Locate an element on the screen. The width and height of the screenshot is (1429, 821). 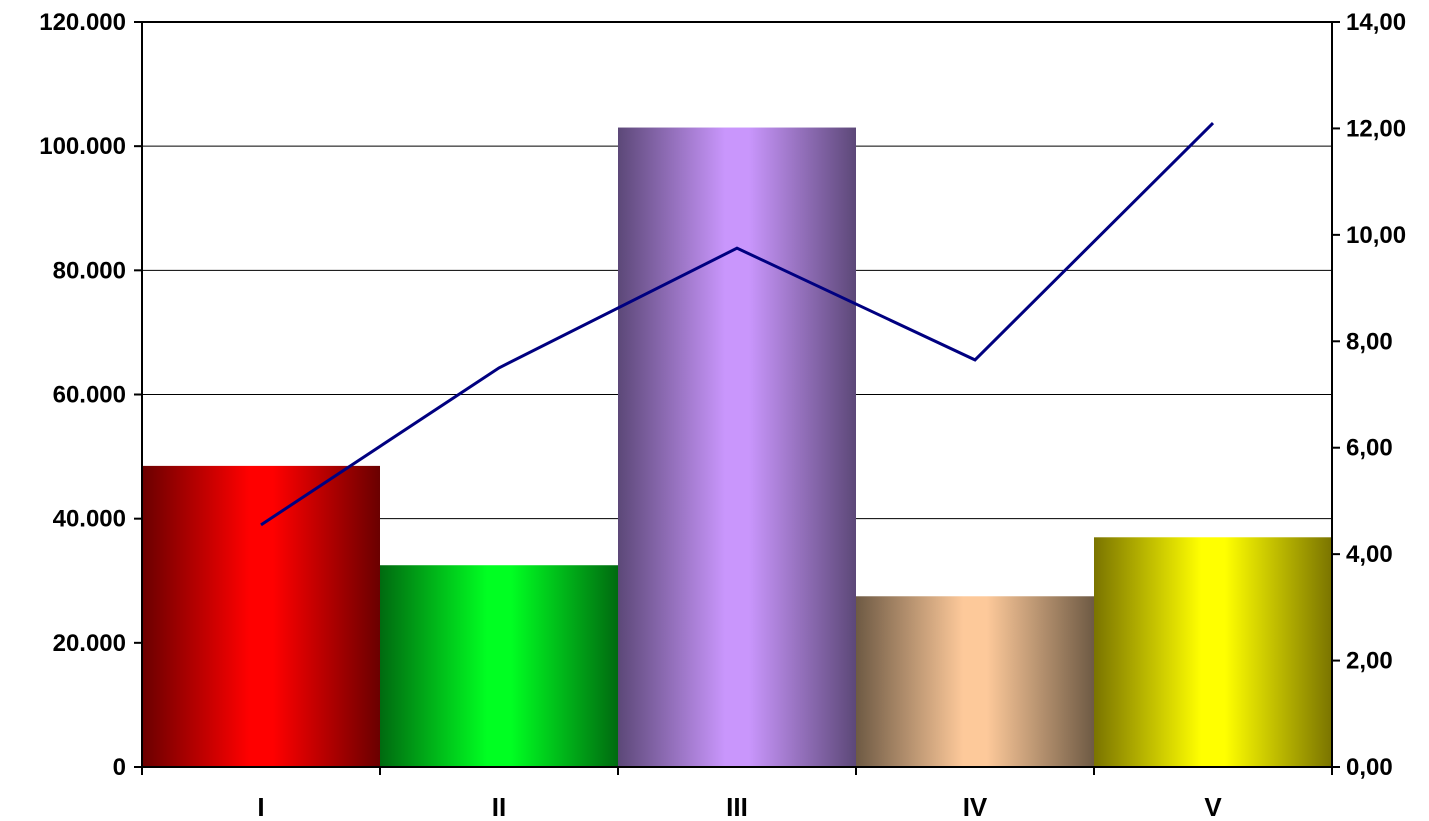
y2-tick-label: 12,00 is located at coordinates (1376, 128).